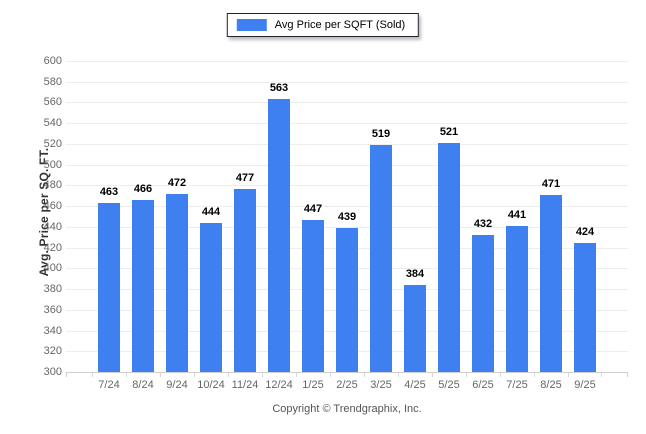 The height and width of the screenshot is (434, 646). What do you see at coordinates (585, 232) in the screenshot?
I see `bar-value-label: 424` at bounding box center [585, 232].